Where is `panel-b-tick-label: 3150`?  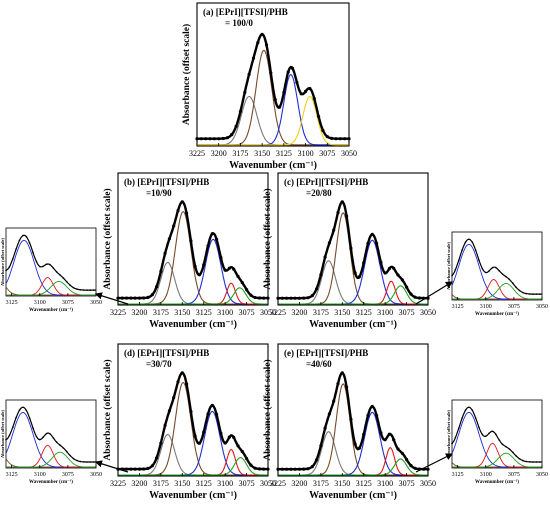
panel-b-tick-label: 3150 is located at coordinates (182, 312).